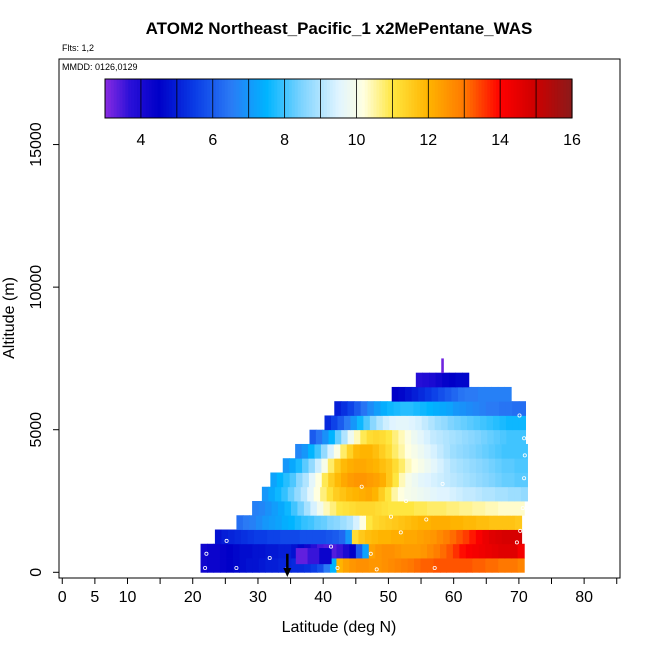 The image size is (650, 650). Describe the element at coordinates (78, 48) in the screenshot. I see `flights-label: Flts: 1,2` at that location.